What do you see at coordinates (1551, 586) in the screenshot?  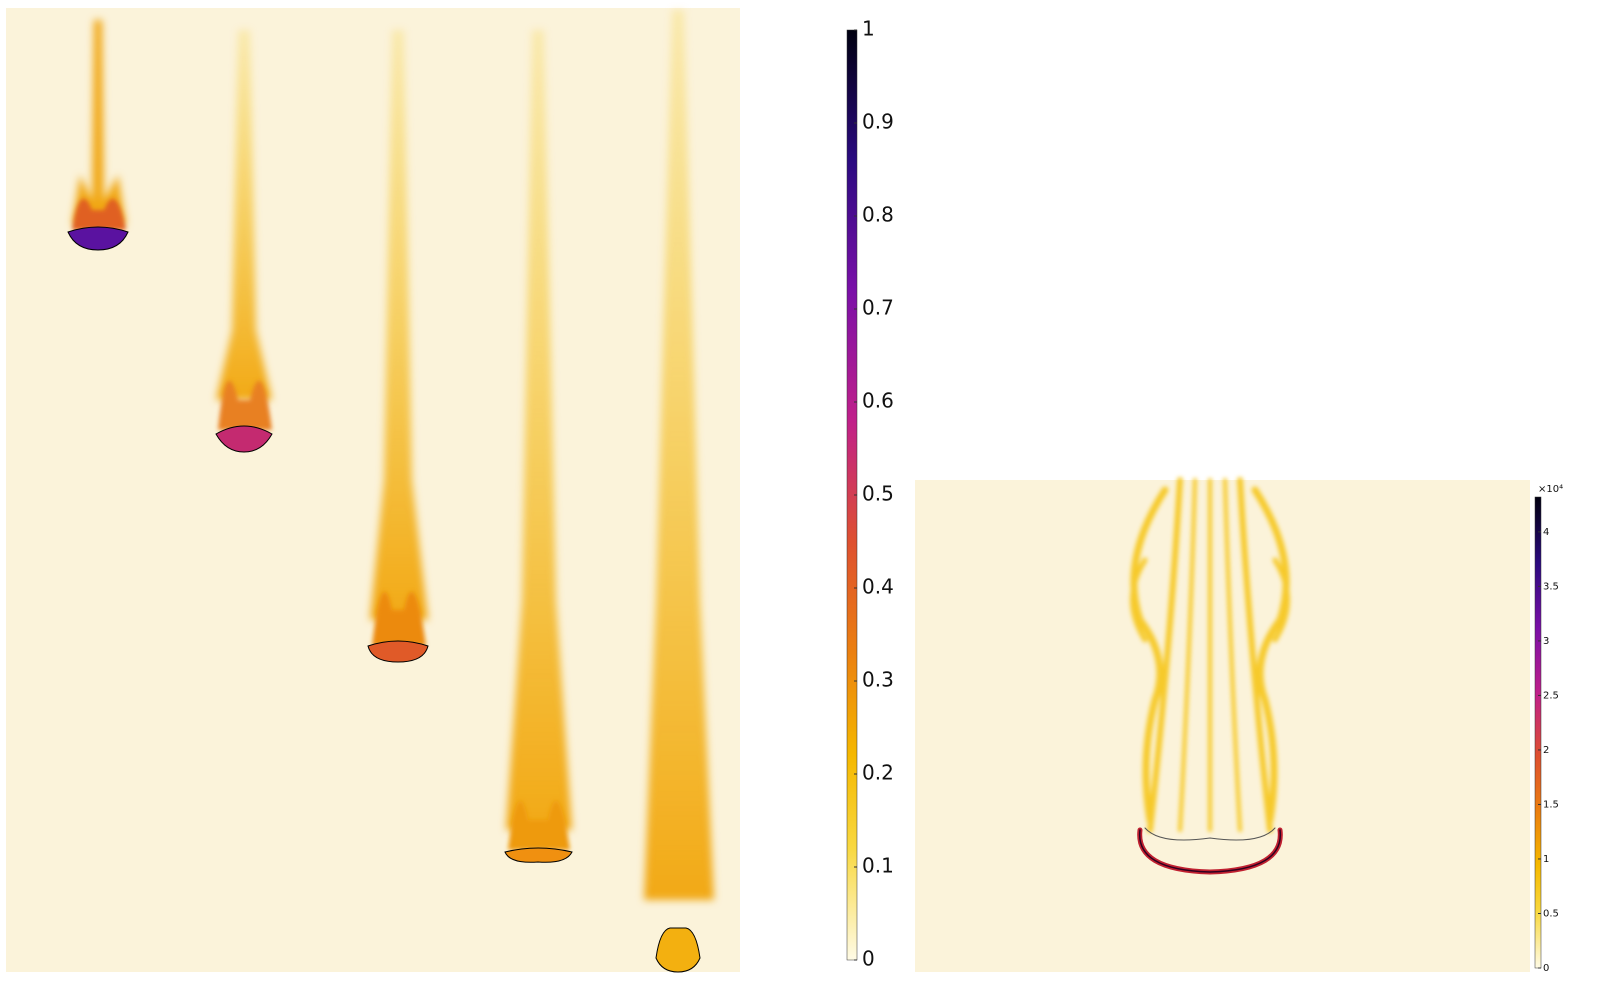 I see `tick-label: 3.5` at bounding box center [1551, 586].